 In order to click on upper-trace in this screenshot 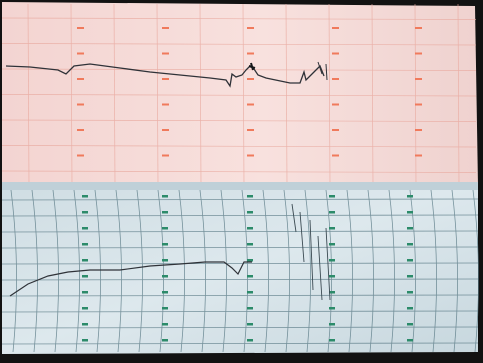, I will do `click(165, 75)`.